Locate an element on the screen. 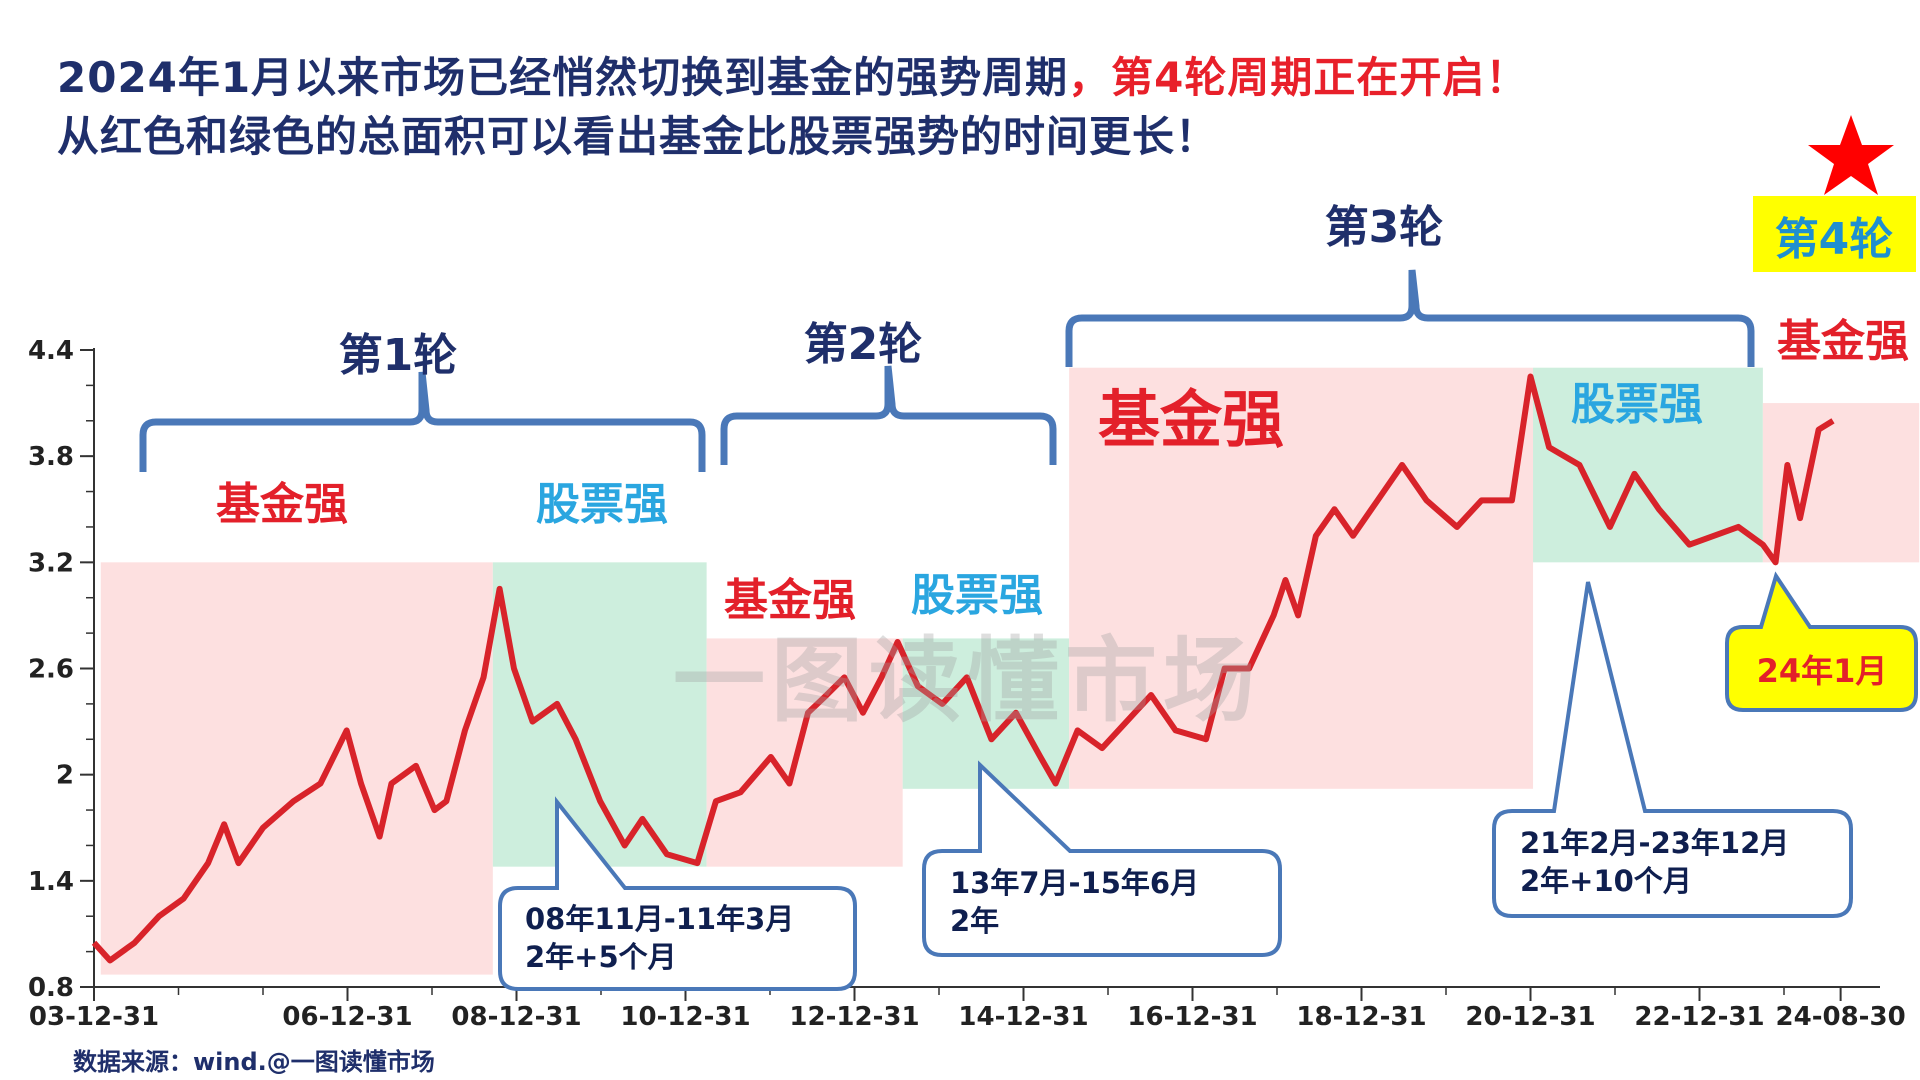 This screenshot has width=1920, height=1080. round-3-label: 第3轮 is located at coordinates (1384, 227).